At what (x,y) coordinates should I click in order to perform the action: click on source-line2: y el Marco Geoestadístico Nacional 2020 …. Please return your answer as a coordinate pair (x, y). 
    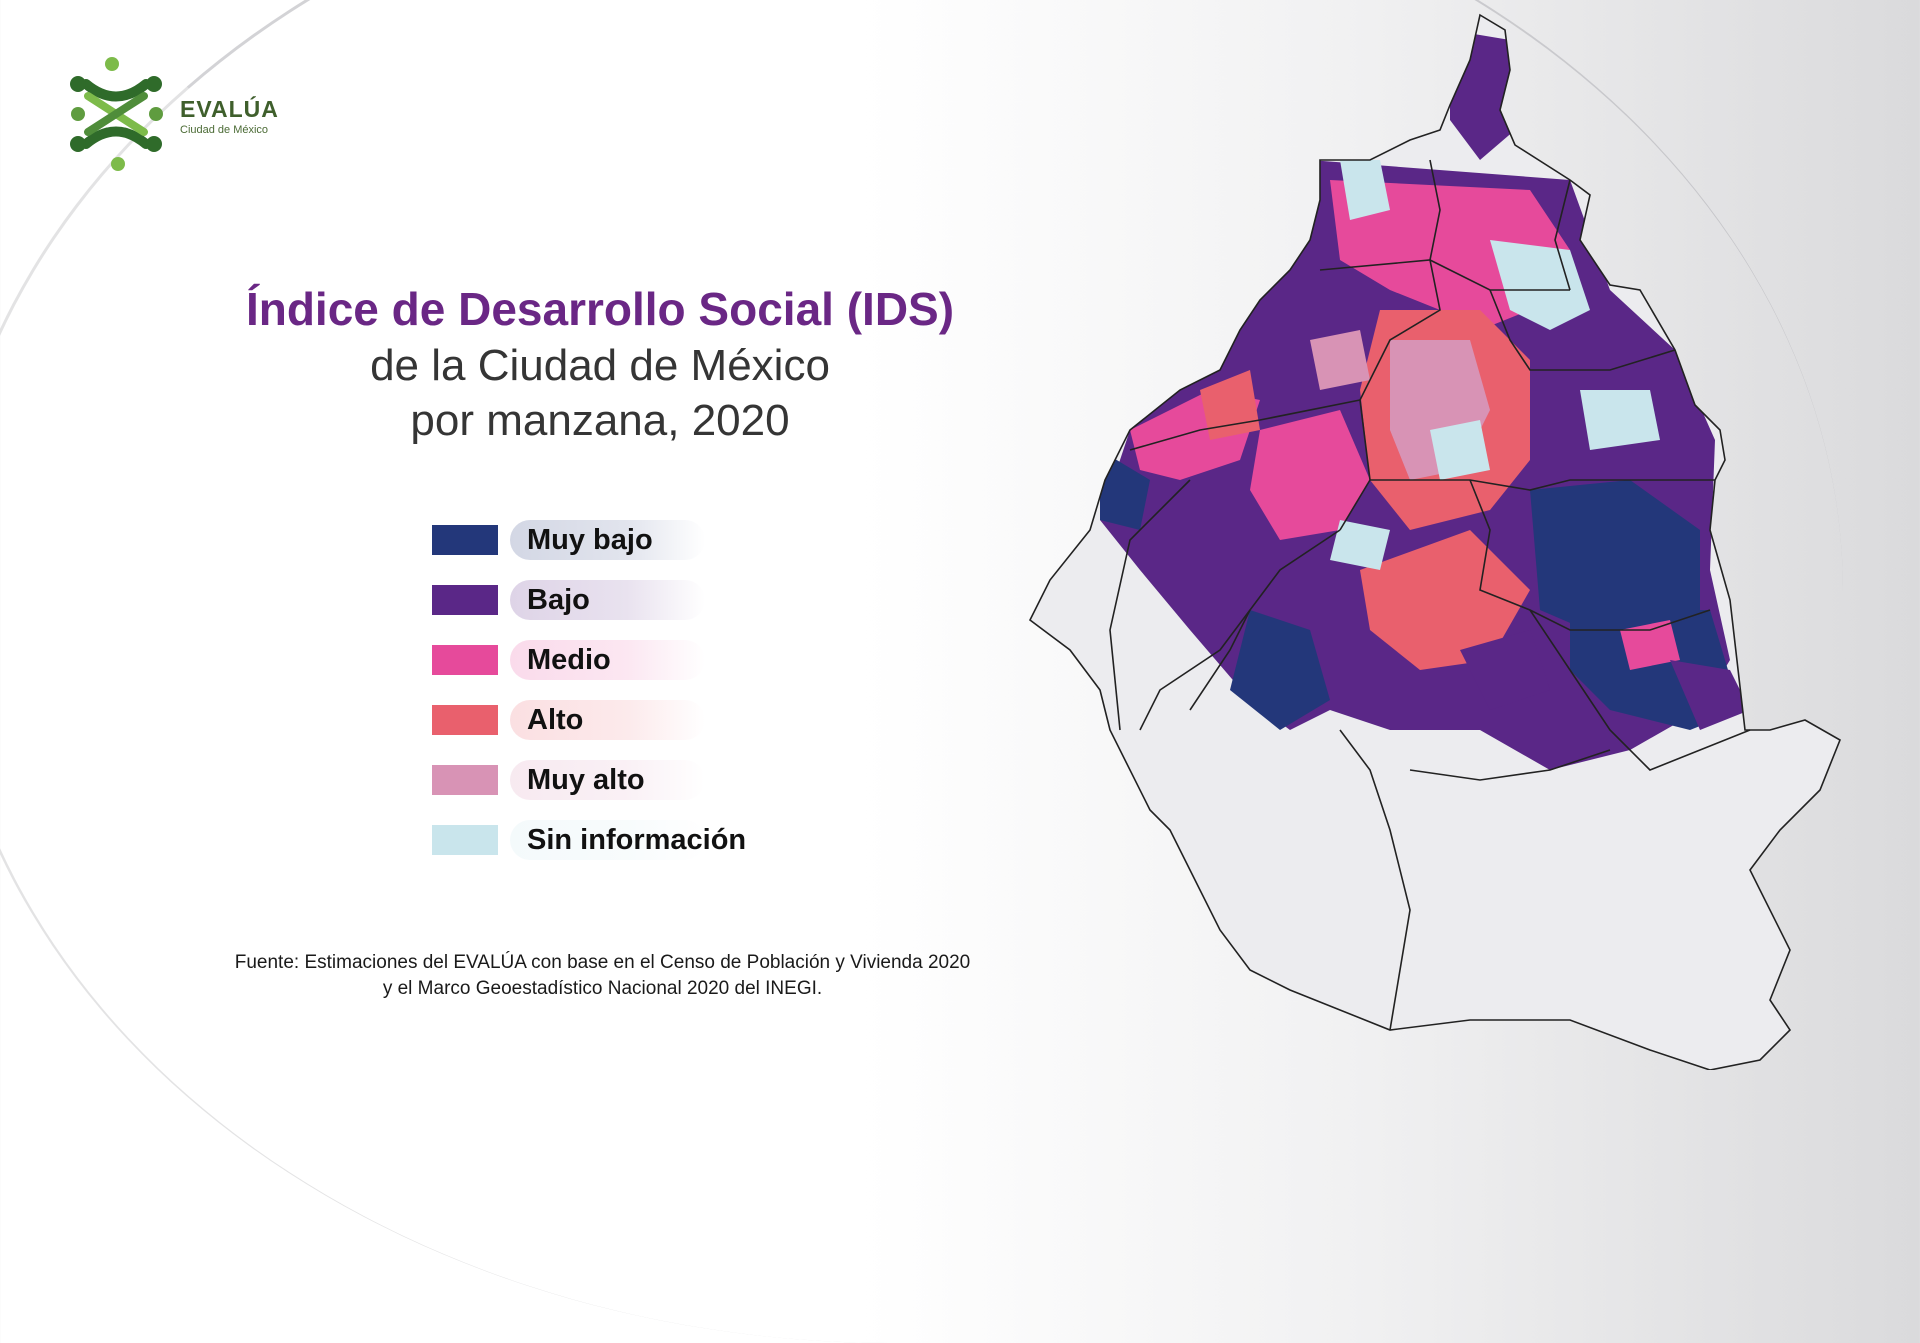
    Looking at the image, I should click on (602, 988).